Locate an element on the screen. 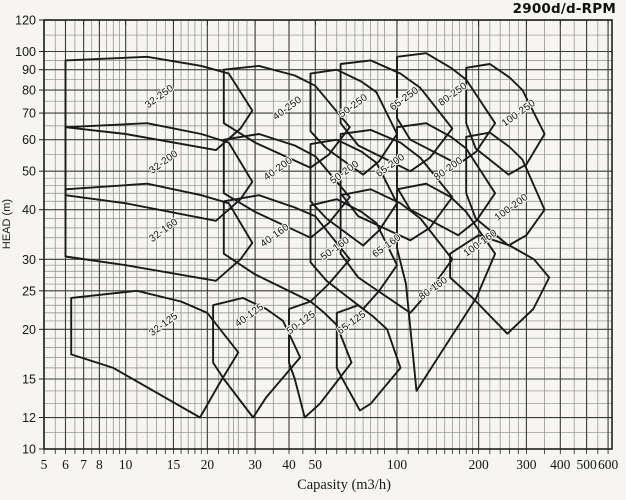 Image resolution: width=626 pixels, height=500 pixels. chart-title: 2900d/d-RPM is located at coordinates (564, 9).